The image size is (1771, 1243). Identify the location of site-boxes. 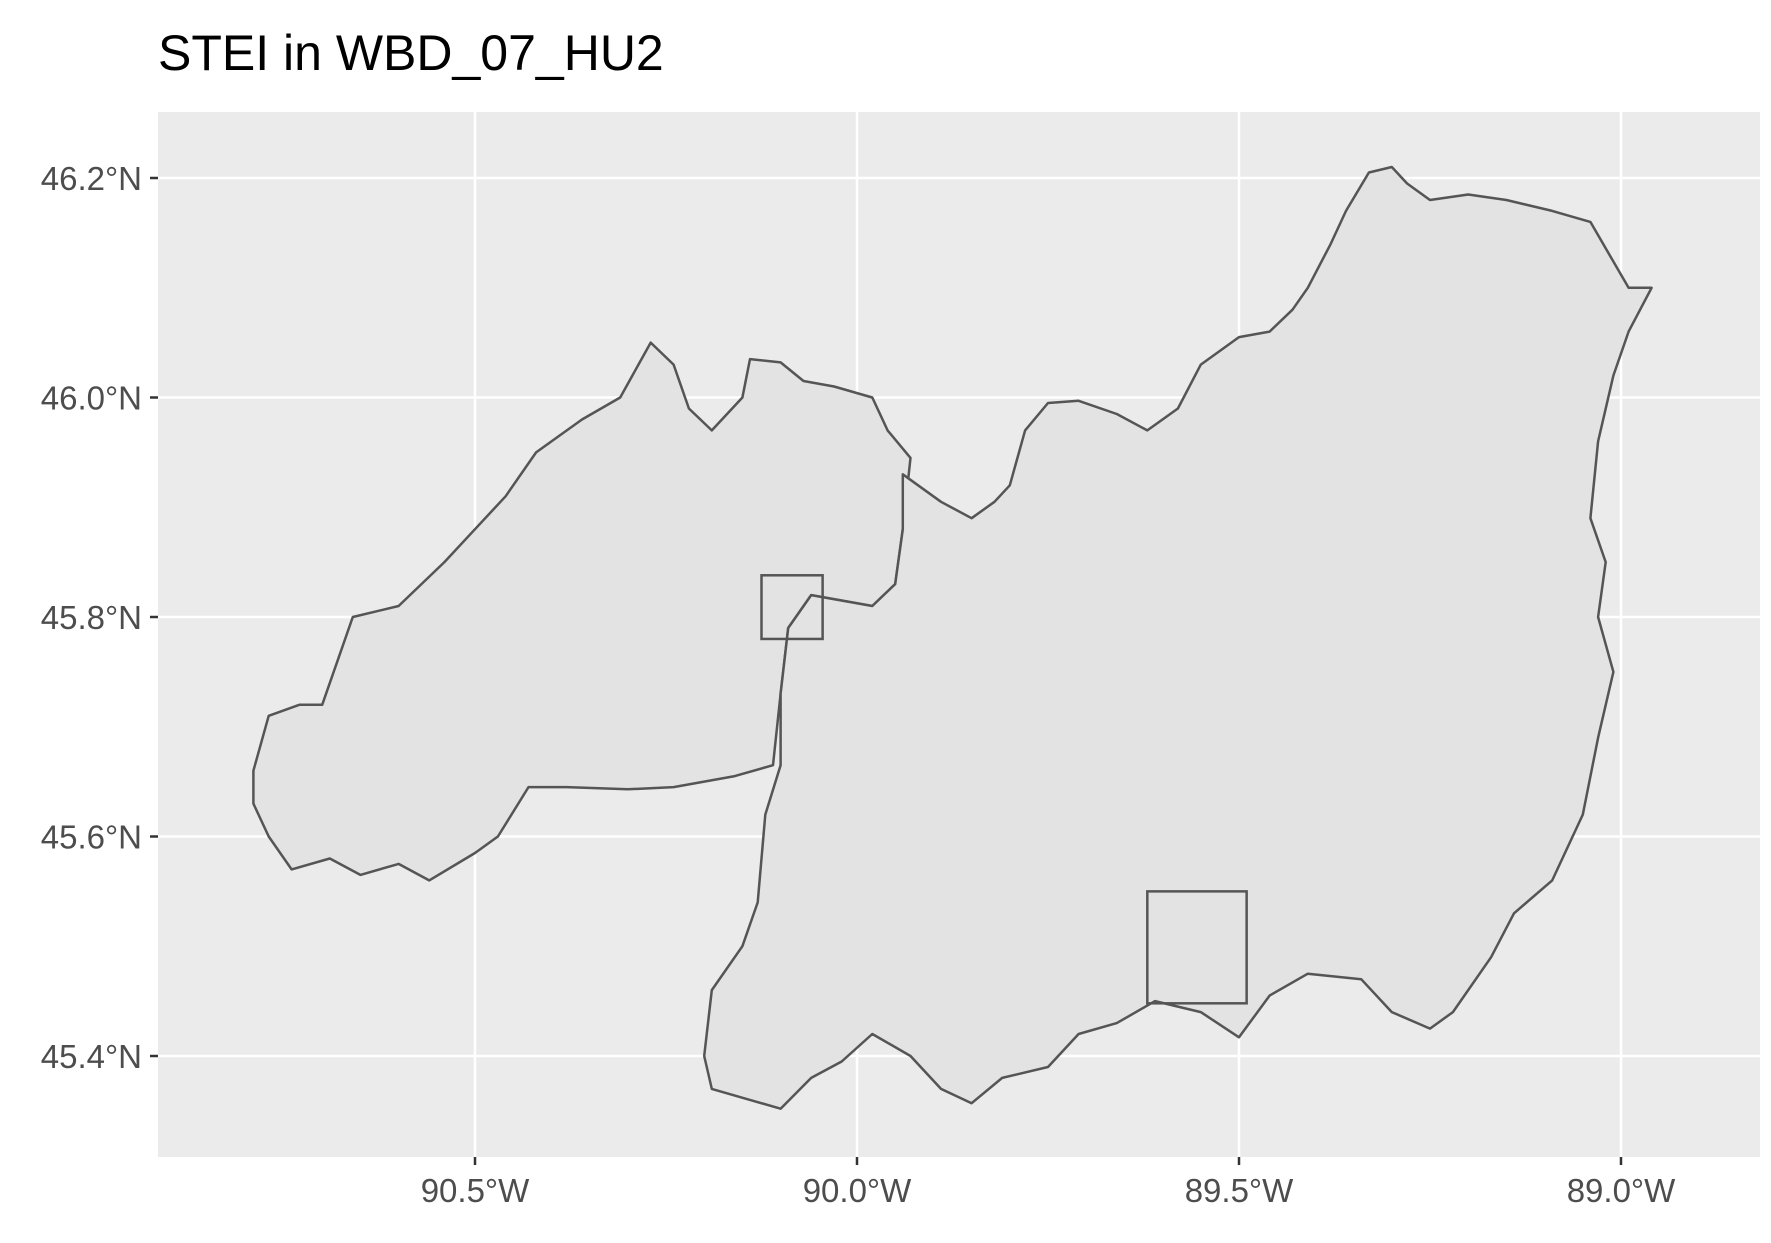
(1004, 789).